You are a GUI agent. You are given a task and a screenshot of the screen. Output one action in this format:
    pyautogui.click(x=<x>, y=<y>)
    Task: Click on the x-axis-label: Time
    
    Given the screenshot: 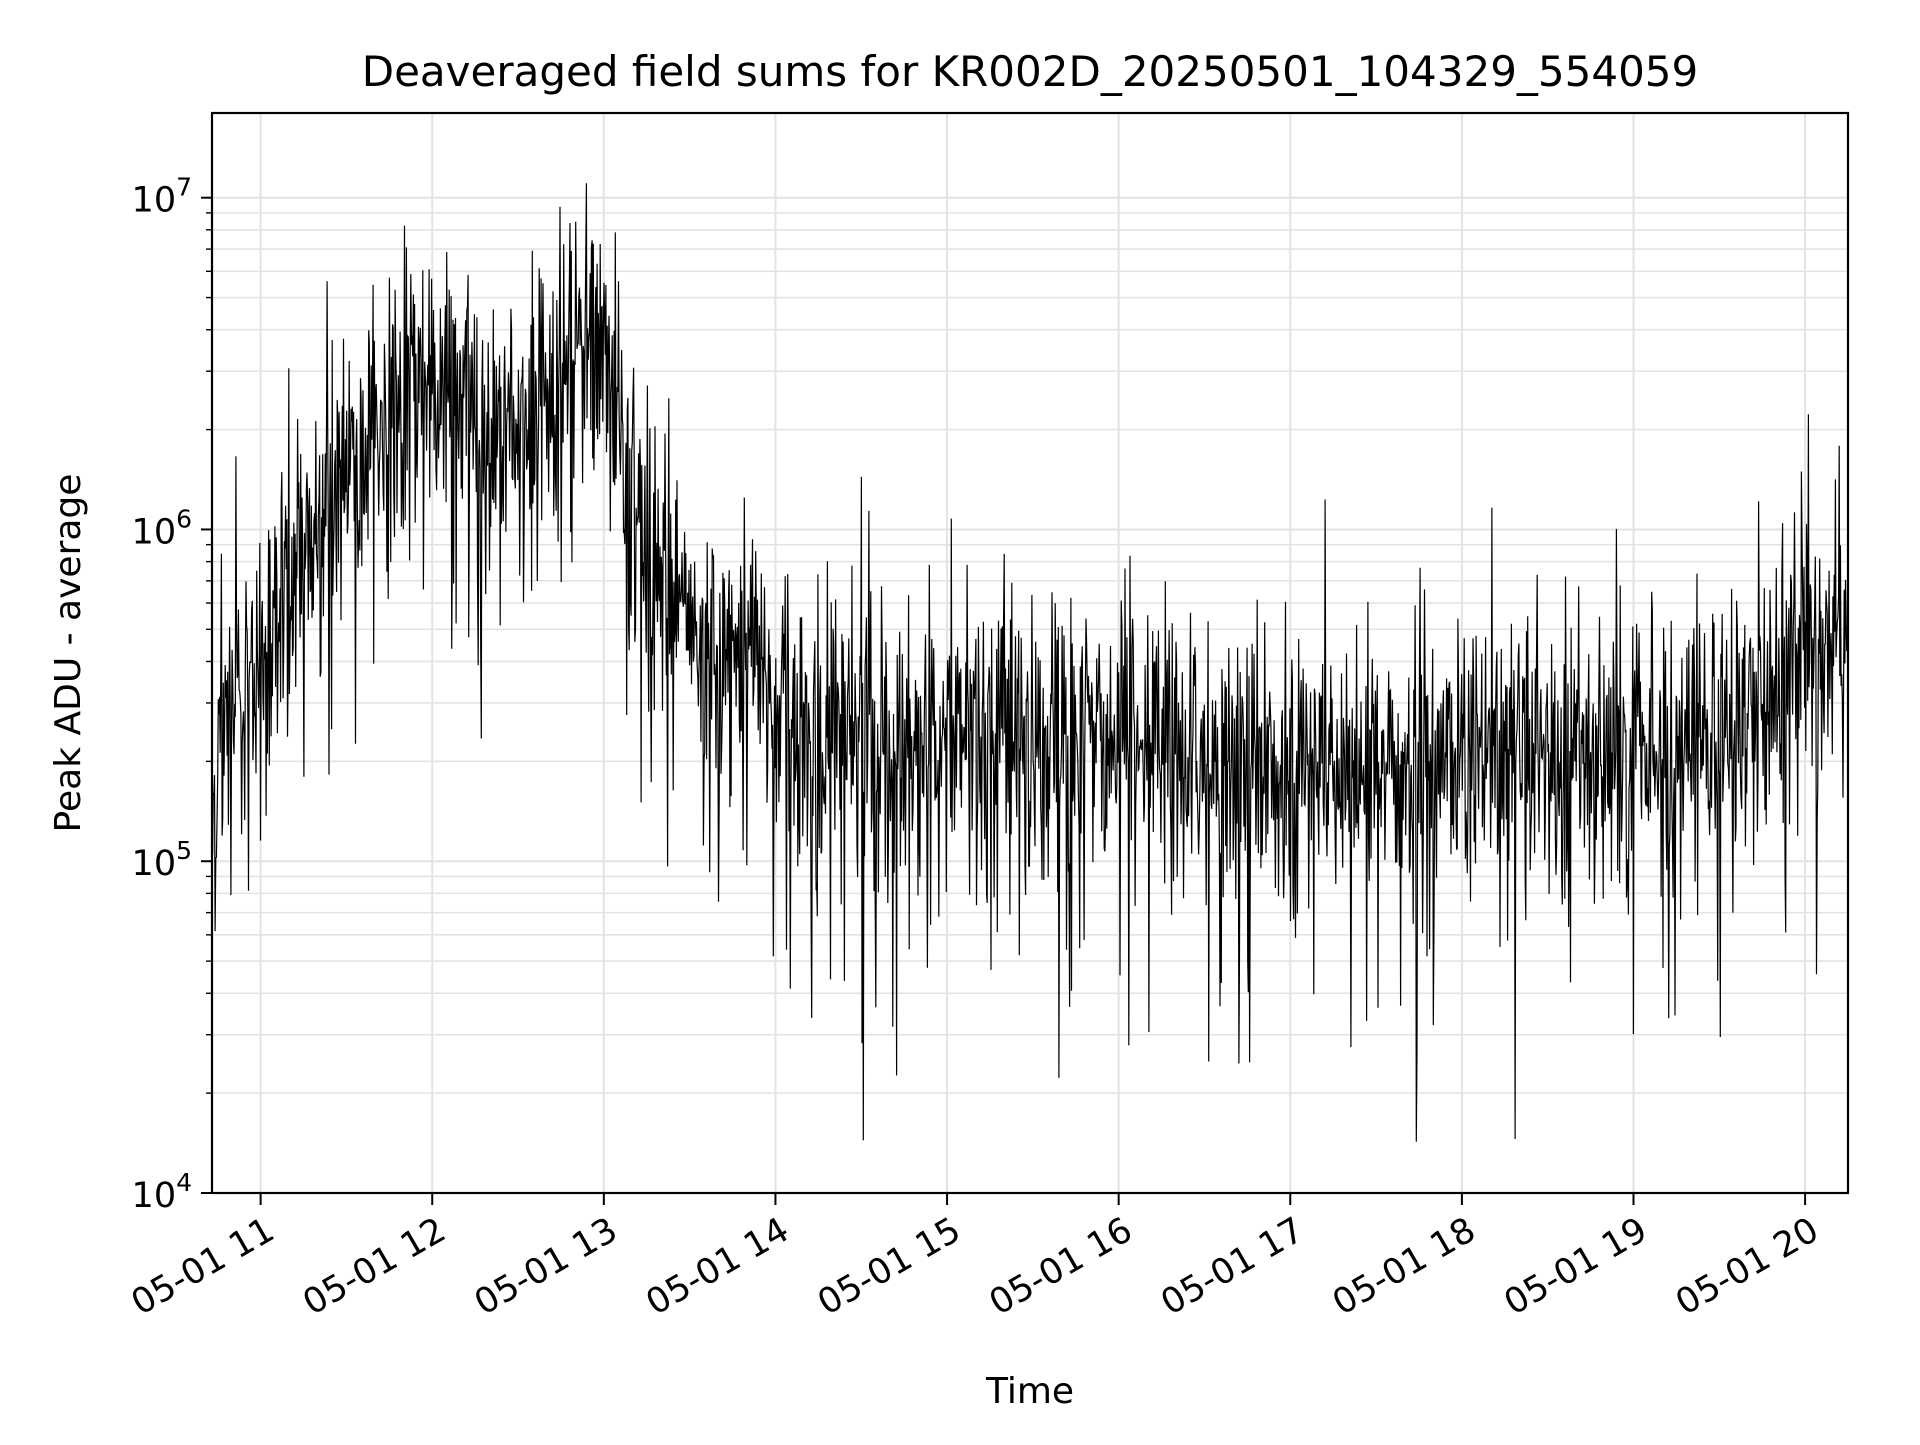 What is the action you would take?
    pyautogui.click(x=1029, y=1391)
    